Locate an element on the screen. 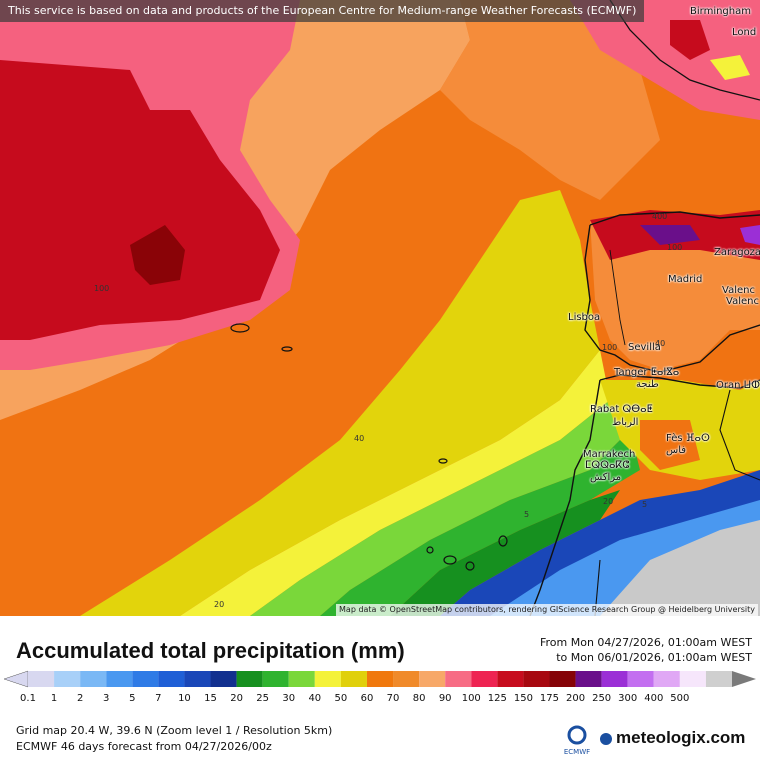  legend-tick-label: 300 is located at coordinates (627, 698).